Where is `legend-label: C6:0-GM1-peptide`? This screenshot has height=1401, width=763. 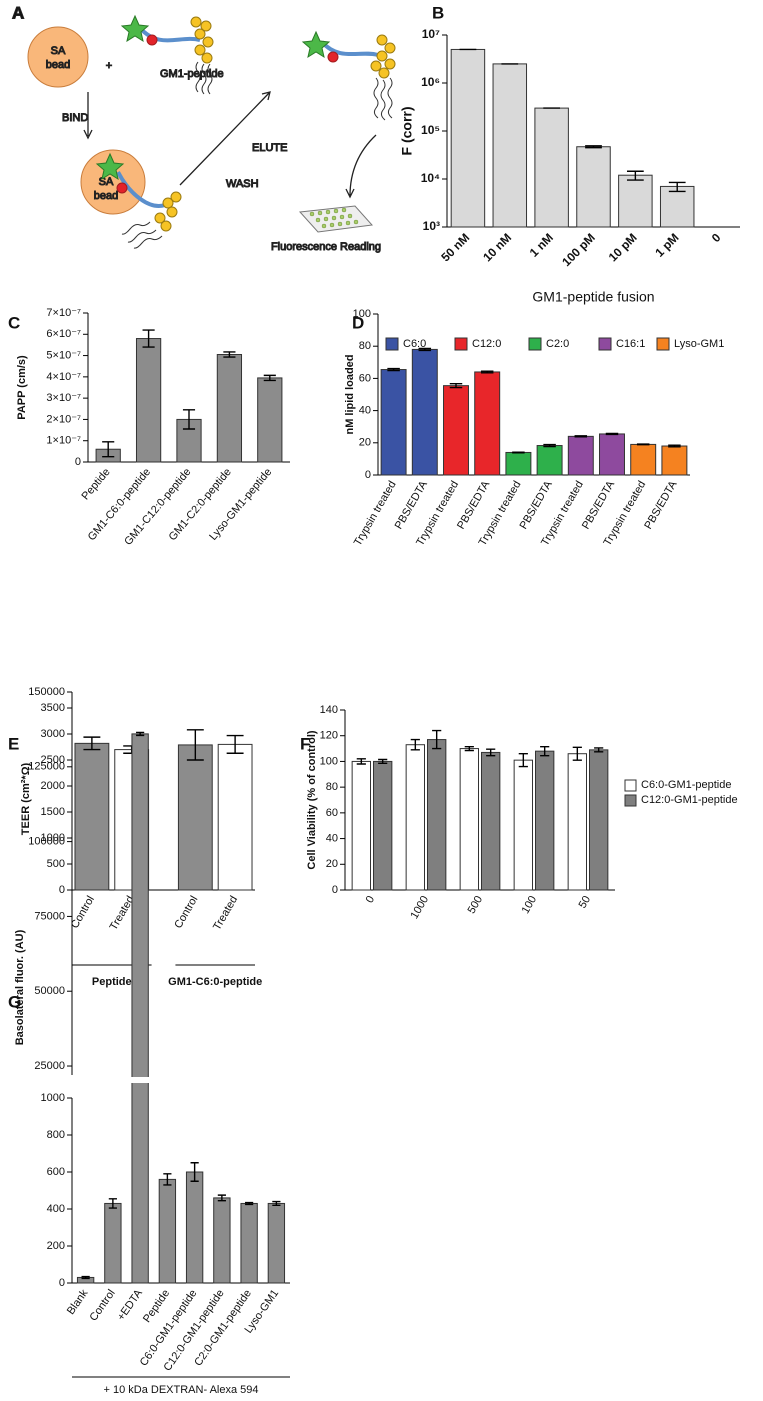
legend-label: C6:0-GM1-peptide is located at coordinates (686, 785).